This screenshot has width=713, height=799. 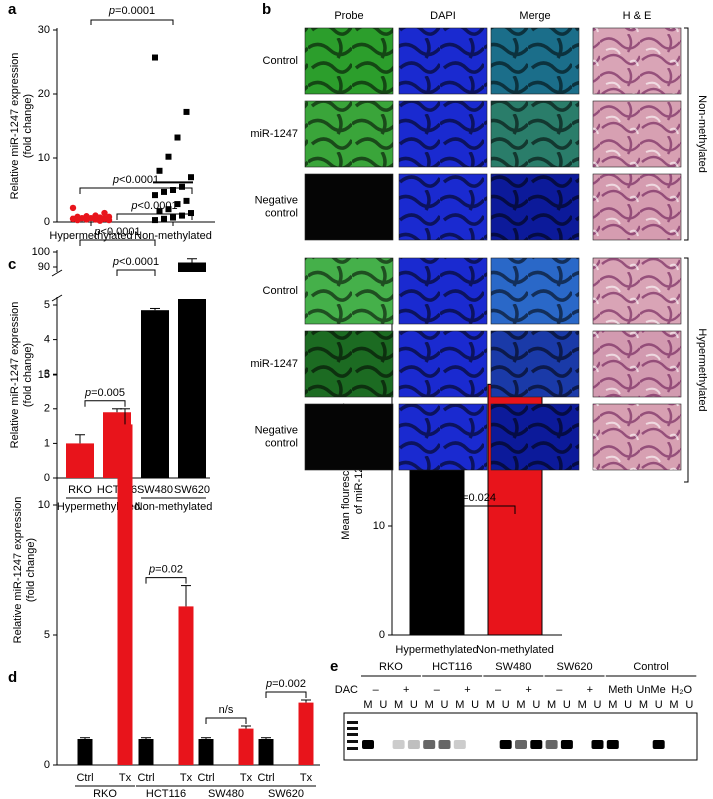 I want to click on y-tick-label: 30, so click(x=44, y=30).